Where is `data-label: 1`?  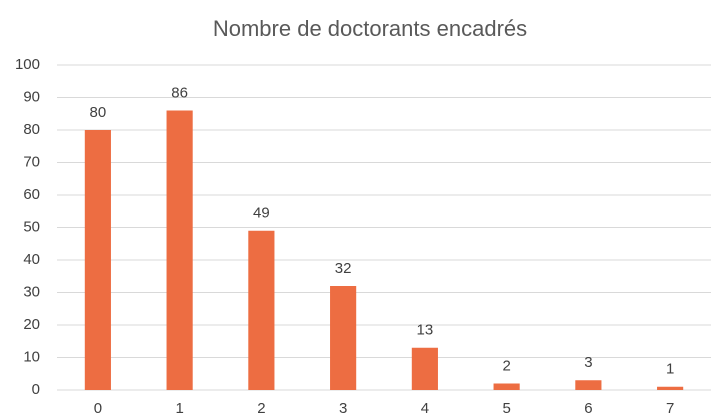 data-label: 1 is located at coordinates (670, 369).